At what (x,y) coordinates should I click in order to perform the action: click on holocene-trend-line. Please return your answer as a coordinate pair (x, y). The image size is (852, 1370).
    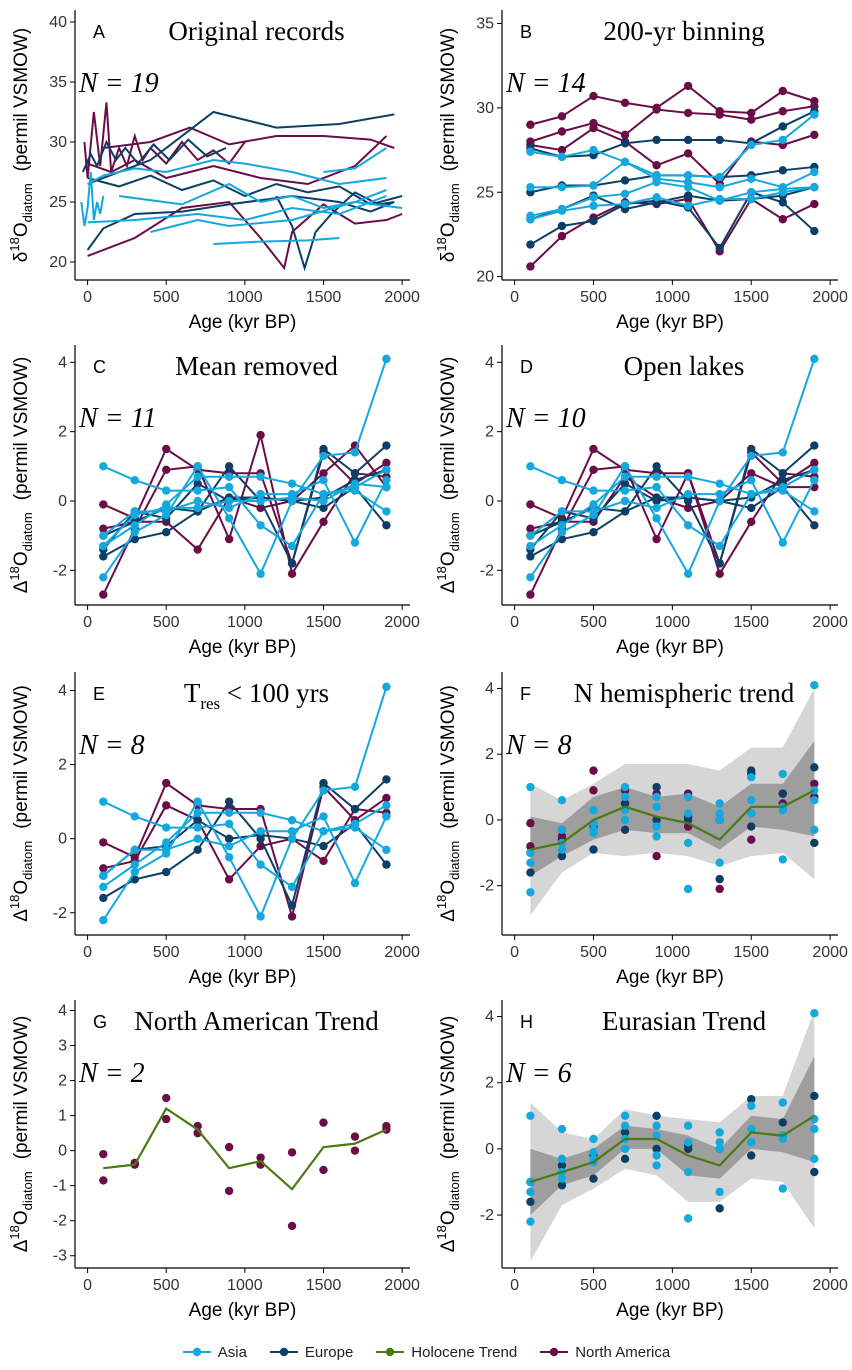
    Looking at the image, I should click on (245, 1149).